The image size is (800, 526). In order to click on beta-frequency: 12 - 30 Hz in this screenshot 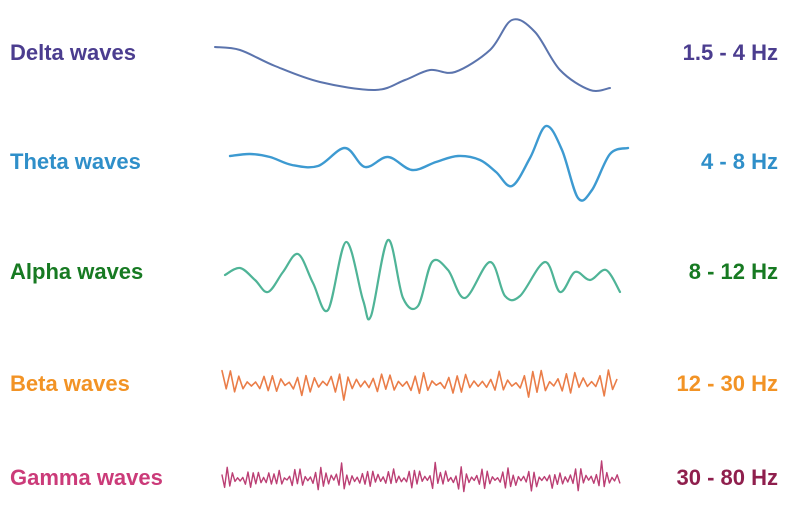, I will do `click(727, 383)`.